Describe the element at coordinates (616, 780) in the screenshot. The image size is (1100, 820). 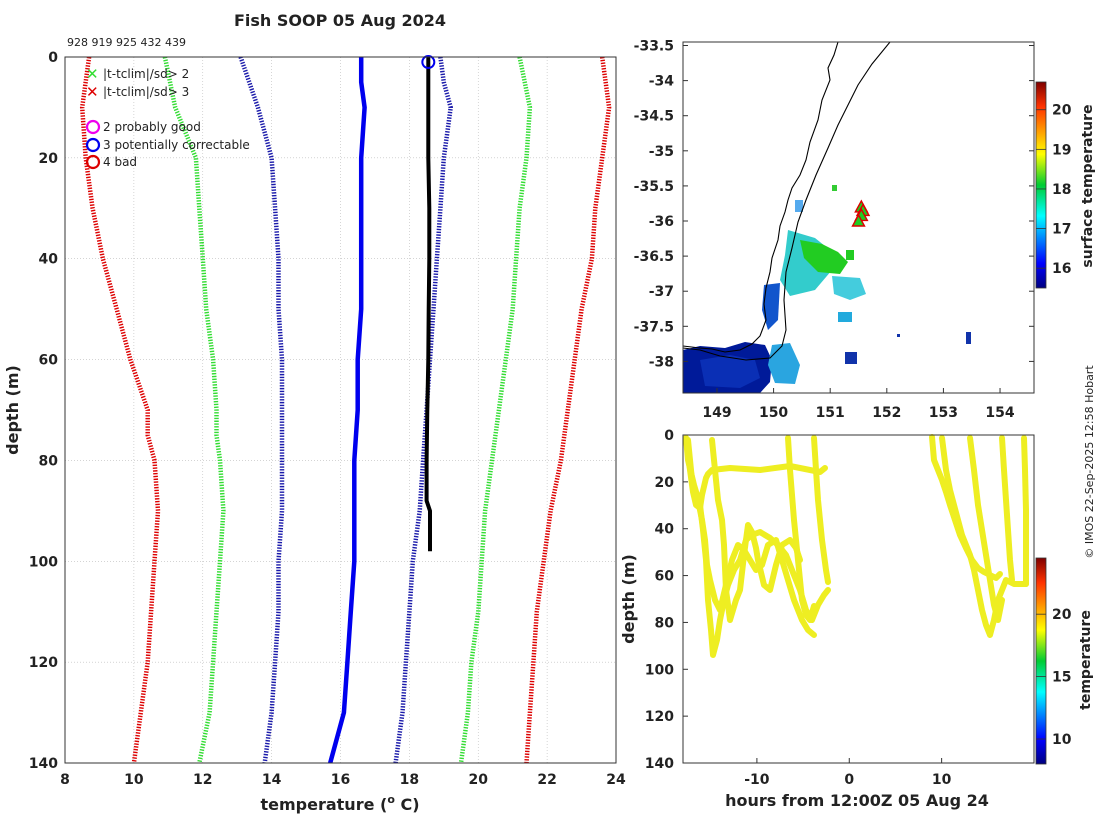
I see `profile-x-tick: 24` at that location.